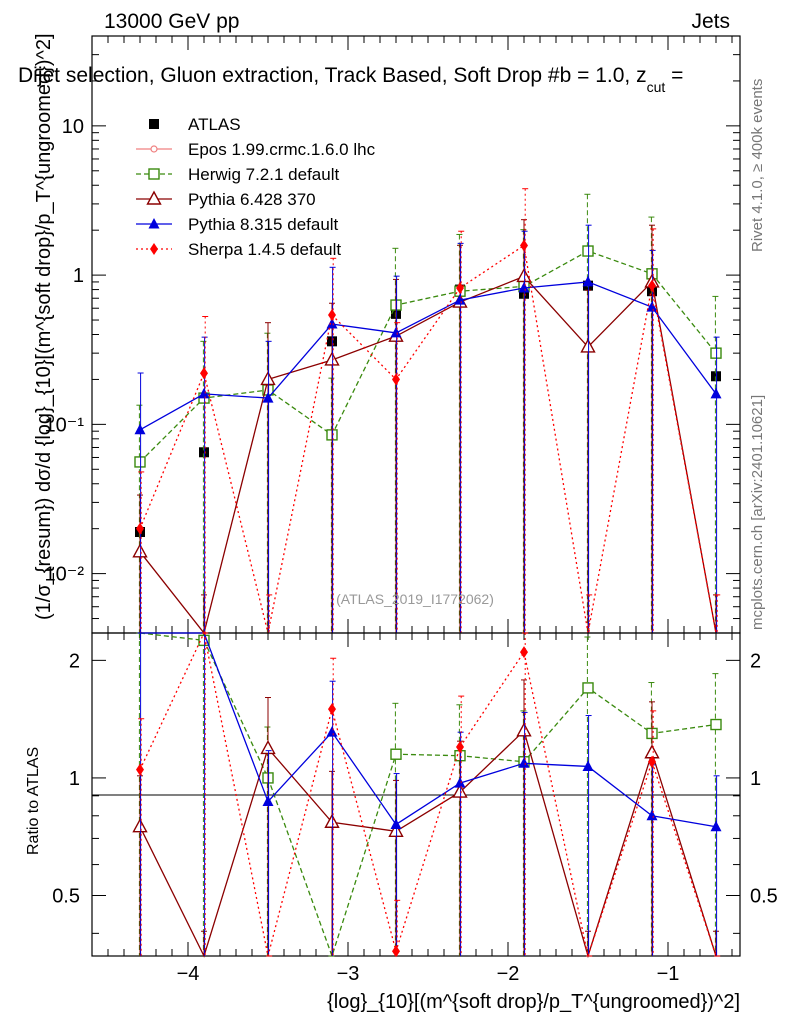 This screenshot has height=1024, width=786. What do you see at coordinates (263, 174) in the screenshot?
I see `legend-label-herwig: Herwig 7.2.1 default` at bounding box center [263, 174].